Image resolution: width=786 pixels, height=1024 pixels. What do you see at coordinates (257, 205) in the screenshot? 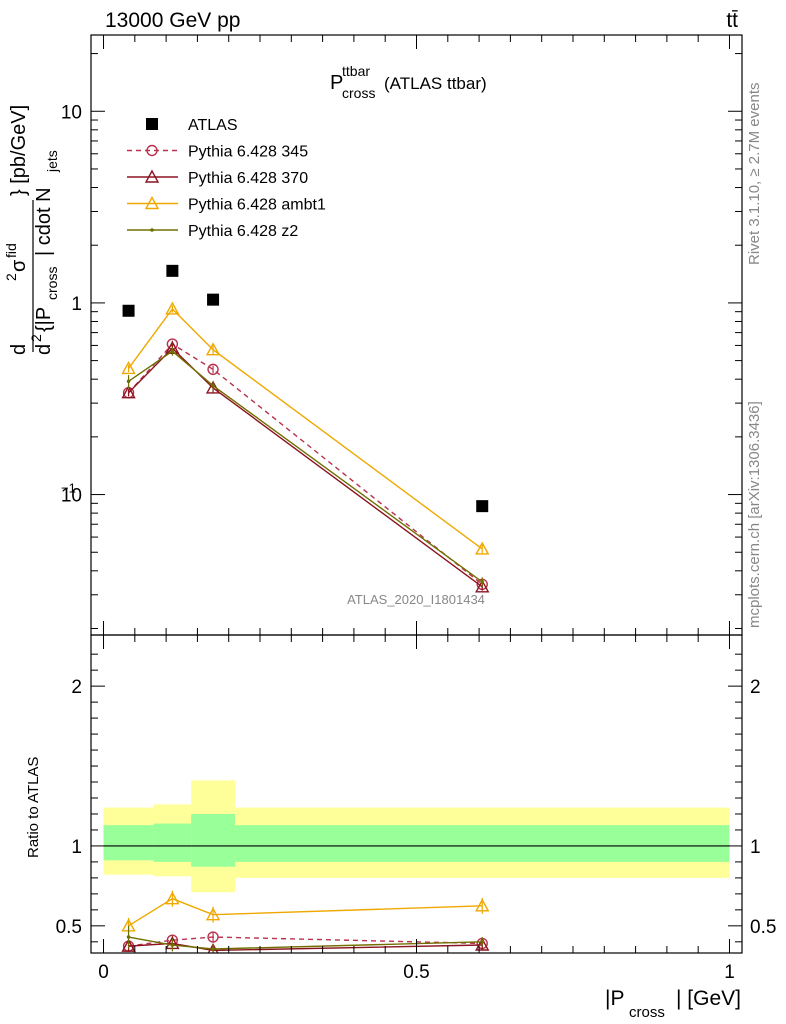
I see `legend-label: Pythia 6.428 ambt1` at bounding box center [257, 205].